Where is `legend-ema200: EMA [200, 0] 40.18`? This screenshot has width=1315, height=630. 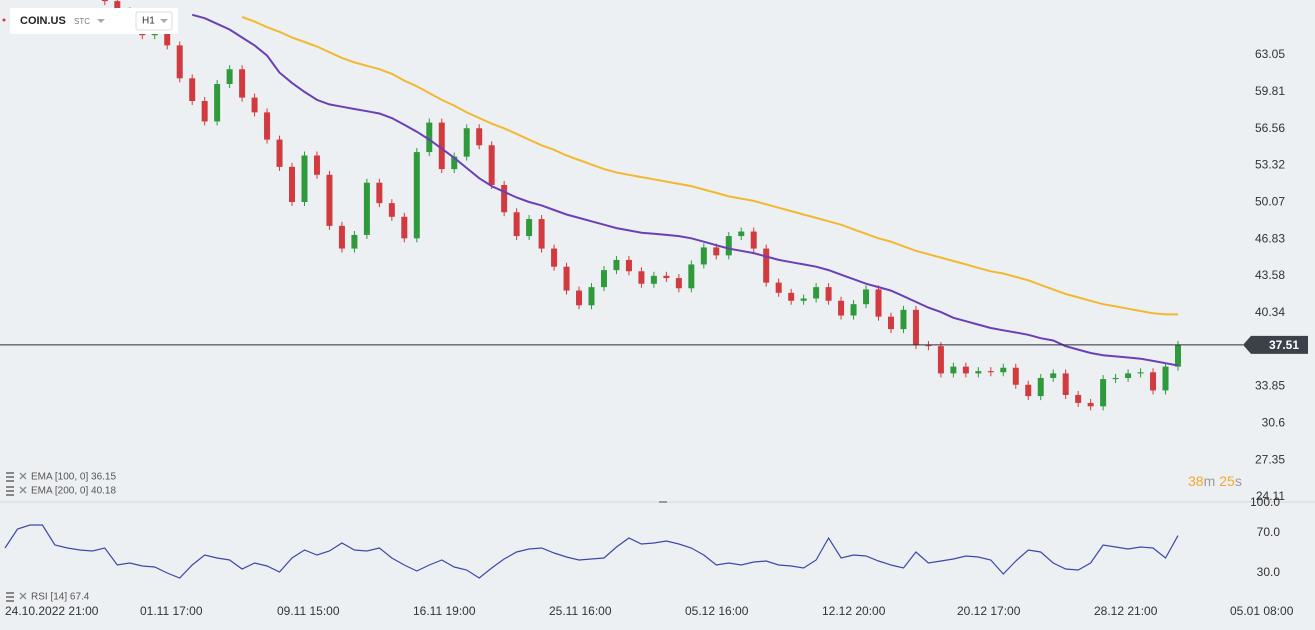
legend-ema200: EMA [200, 0] 40.18 is located at coordinates (73, 491).